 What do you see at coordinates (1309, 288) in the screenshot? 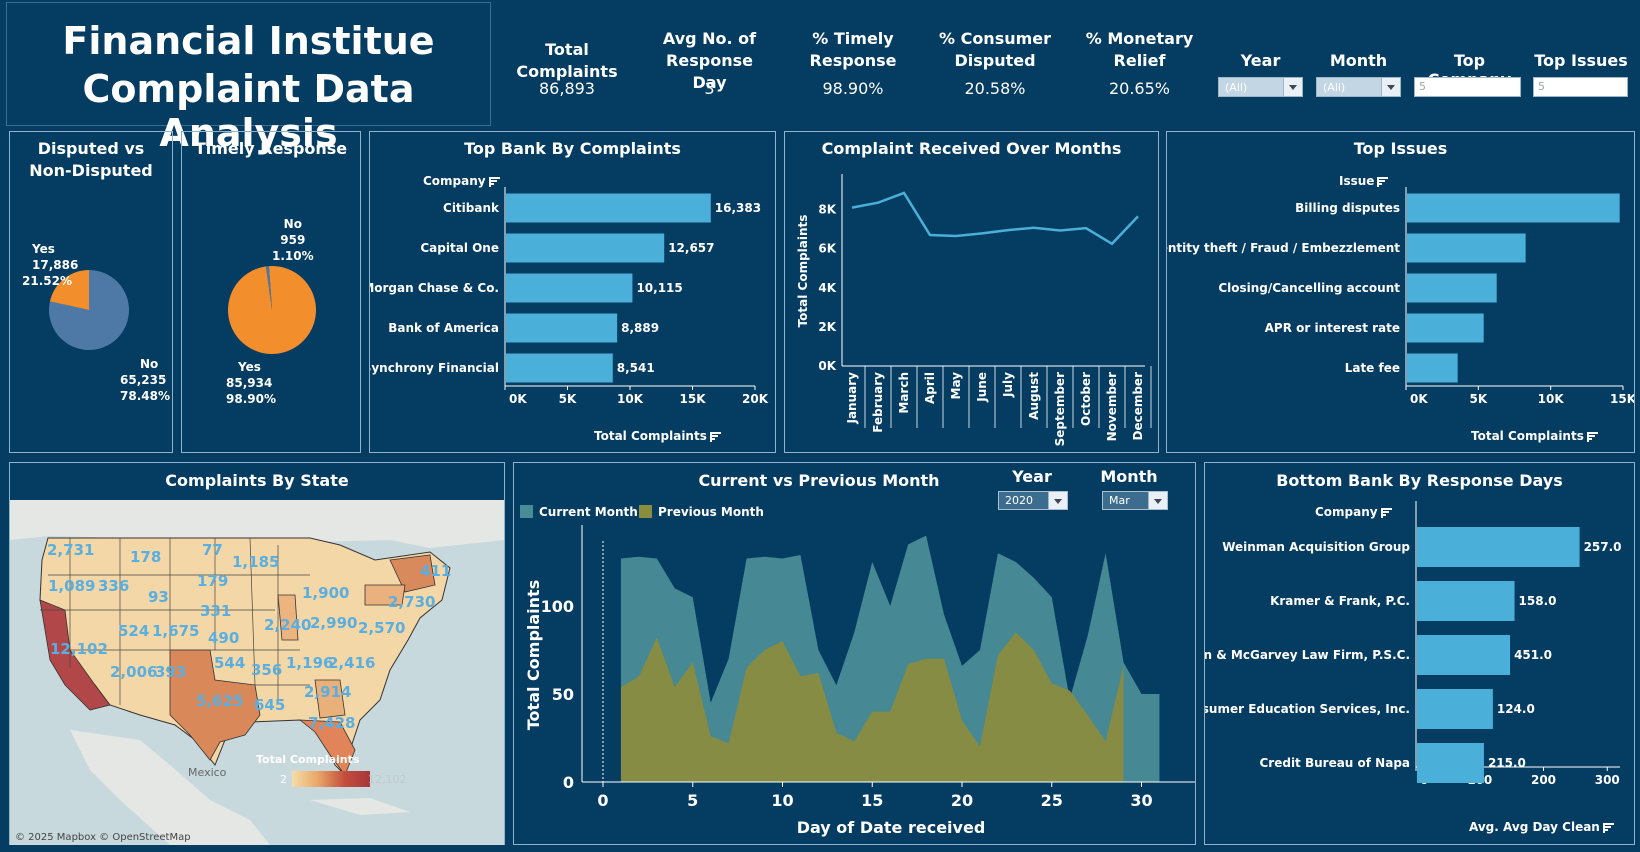
I see `bar-category-label: Closing/Cancelling account` at bounding box center [1309, 288].